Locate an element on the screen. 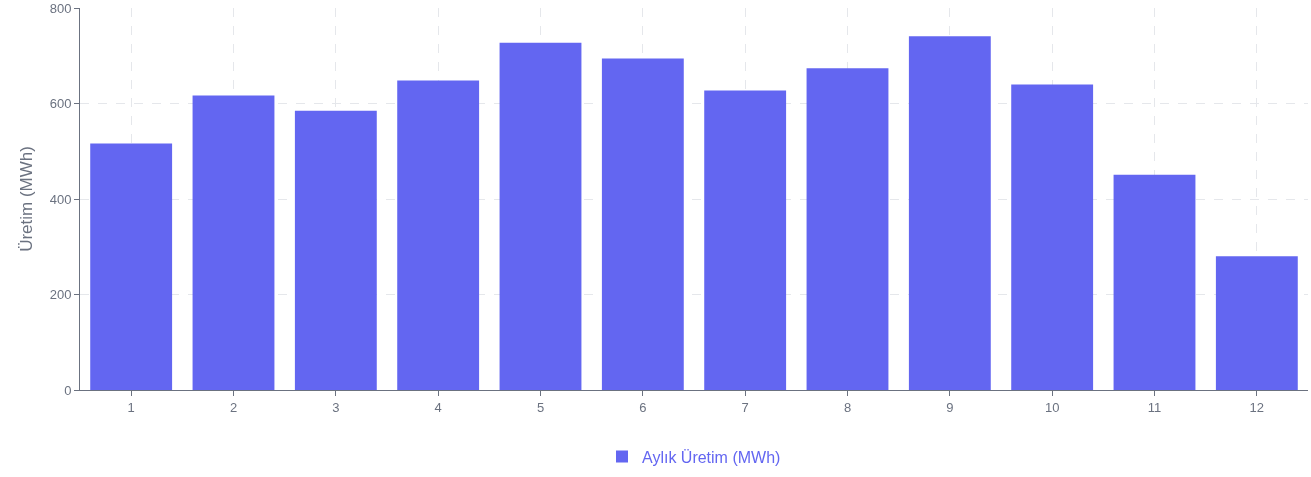  x-tick-label: 4 is located at coordinates (438, 407).